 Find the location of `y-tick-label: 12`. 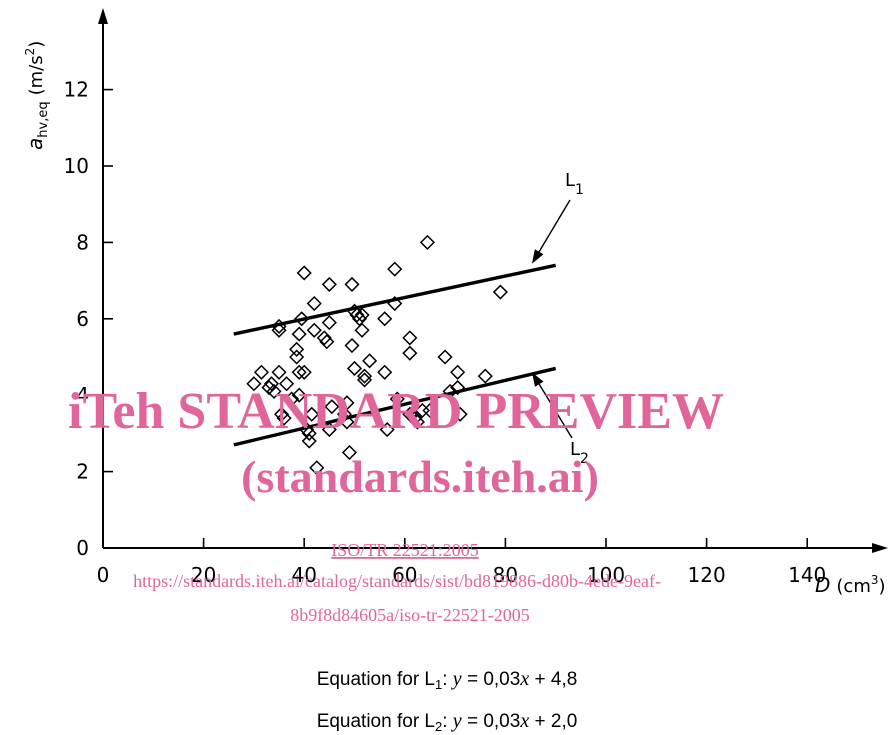

y-tick-label: 12 is located at coordinates (76, 90).